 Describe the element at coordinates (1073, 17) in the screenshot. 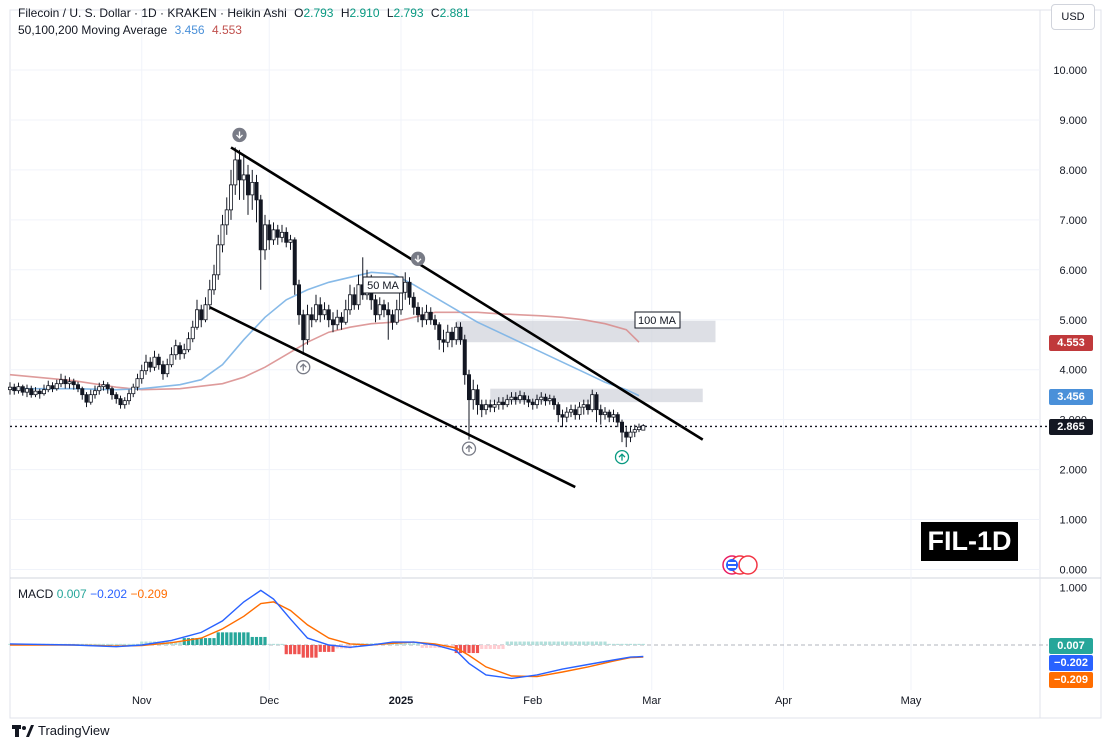

I see `currency-selector: USD` at that location.